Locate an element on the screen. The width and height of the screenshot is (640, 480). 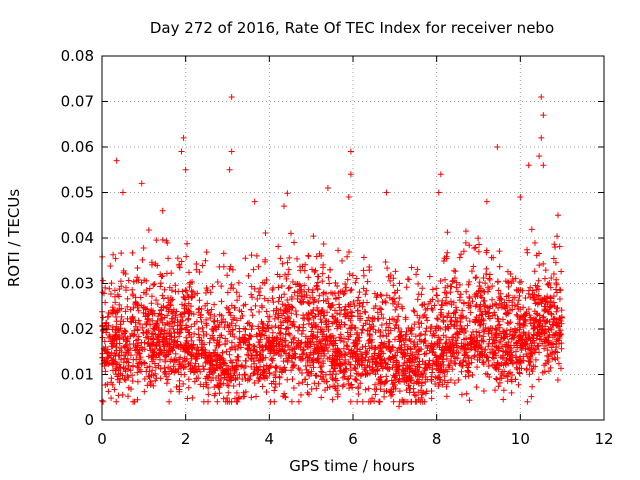
y-tick-label: 0.08 is located at coordinates (77, 56).